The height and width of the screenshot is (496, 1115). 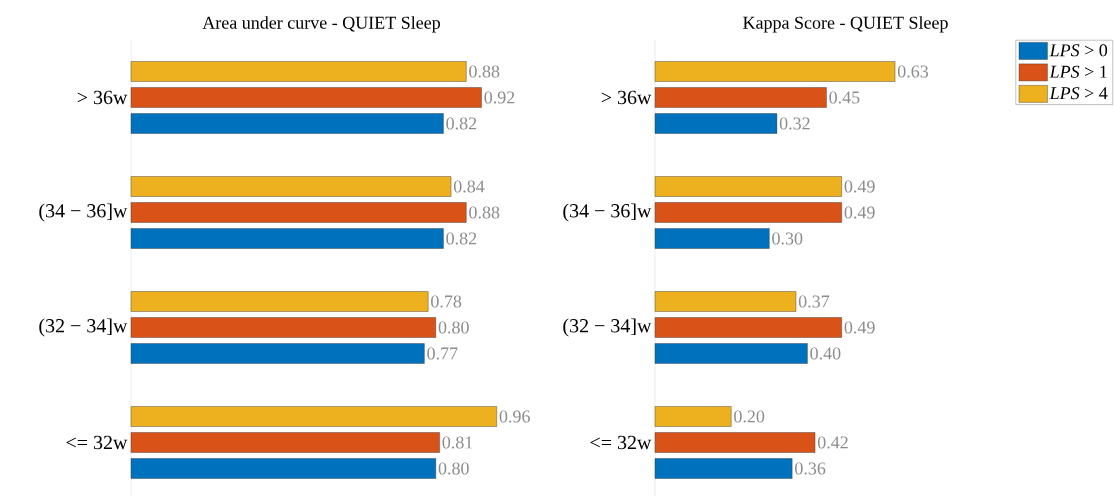 What do you see at coordinates (1078, 50) in the screenshot?
I see `legend-label: LPS > 0` at bounding box center [1078, 50].